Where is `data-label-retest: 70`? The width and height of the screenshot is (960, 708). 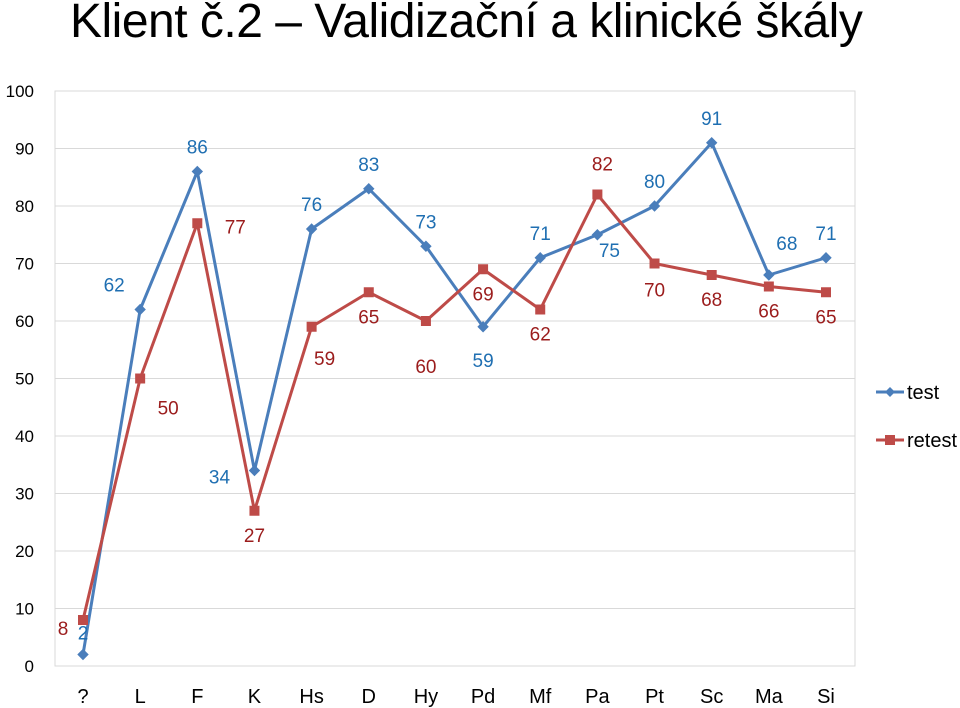 data-label-retest: 70 is located at coordinates (654, 291).